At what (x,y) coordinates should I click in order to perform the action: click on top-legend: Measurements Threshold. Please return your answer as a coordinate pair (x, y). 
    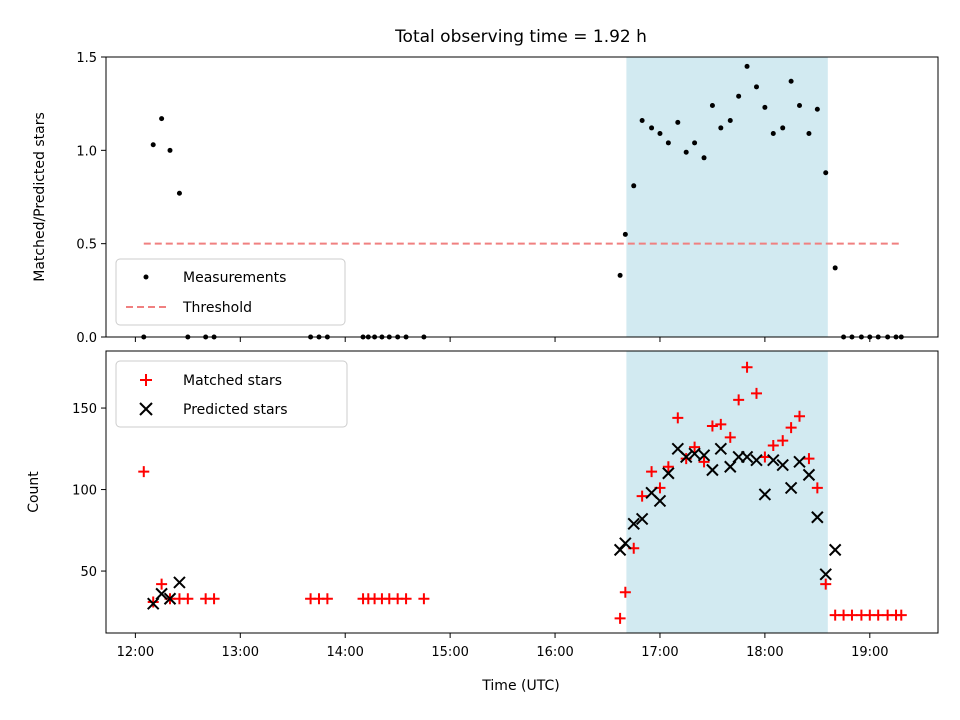
    Looking at the image, I should click on (230, 292).